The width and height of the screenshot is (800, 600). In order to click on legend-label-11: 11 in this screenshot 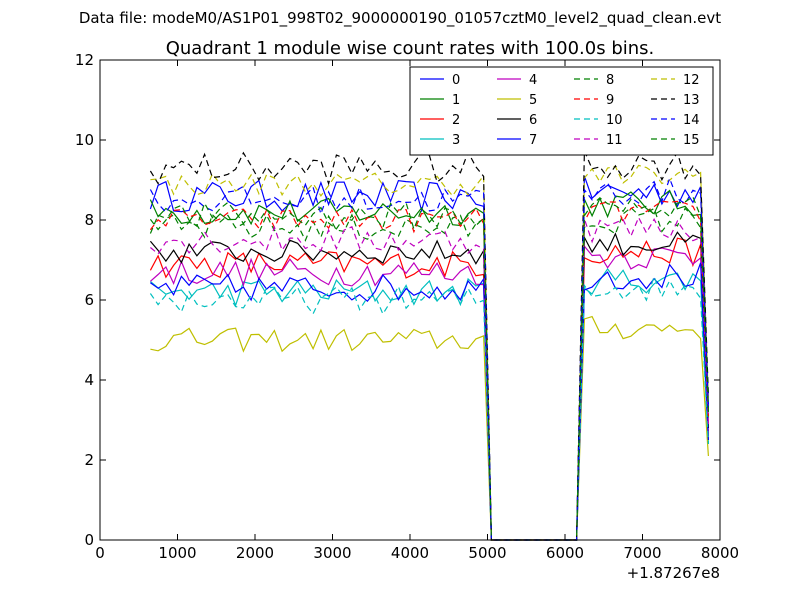, I will do `click(614, 140)`.